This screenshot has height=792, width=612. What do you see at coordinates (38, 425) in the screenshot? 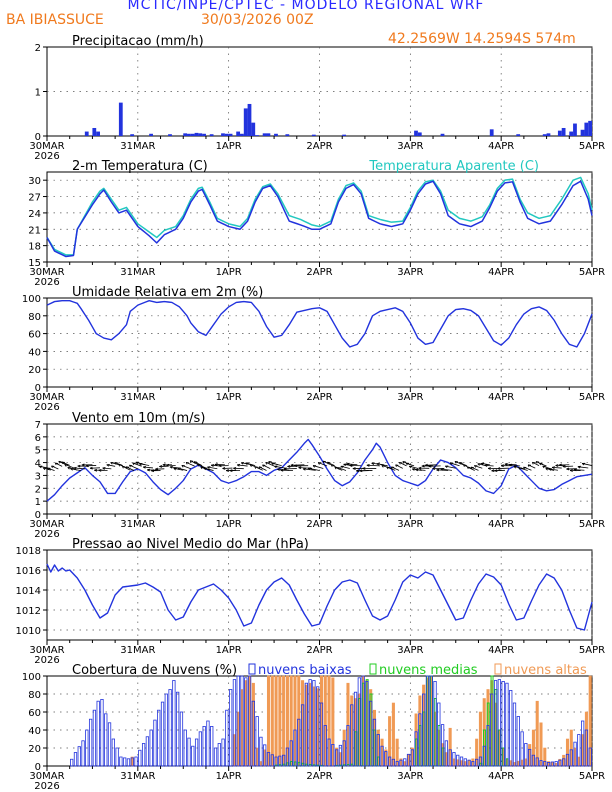
I see `ytick-label-3-7: 7` at bounding box center [38, 425].